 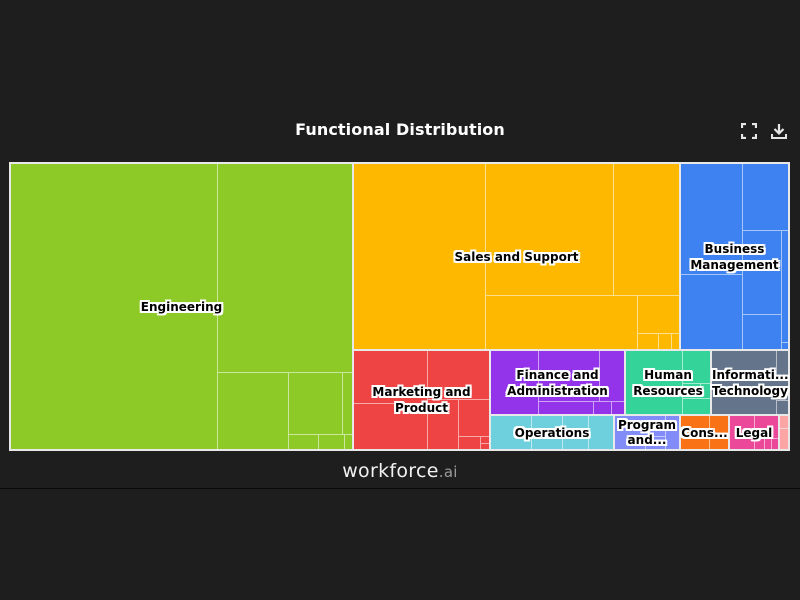 What do you see at coordinates (421, 400) in the screenshot?
I see `treemap-cell-marketing-and-product: Marketing and Product` at bounding box center [421, 400].